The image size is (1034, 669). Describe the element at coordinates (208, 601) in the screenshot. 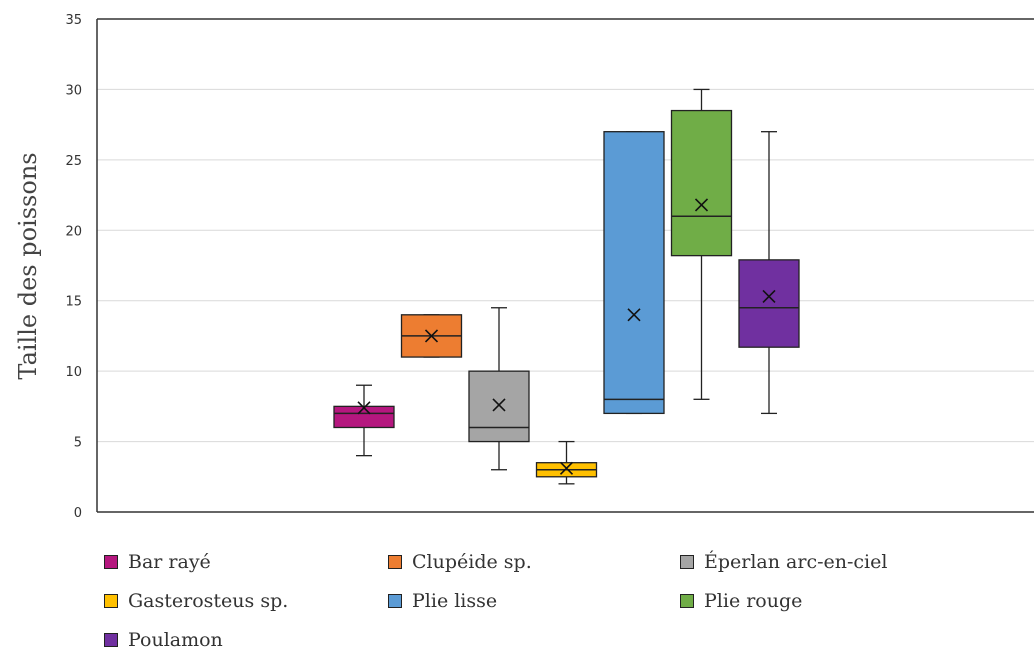

I see `legend-label: Gasterosteus sp.` at that location.